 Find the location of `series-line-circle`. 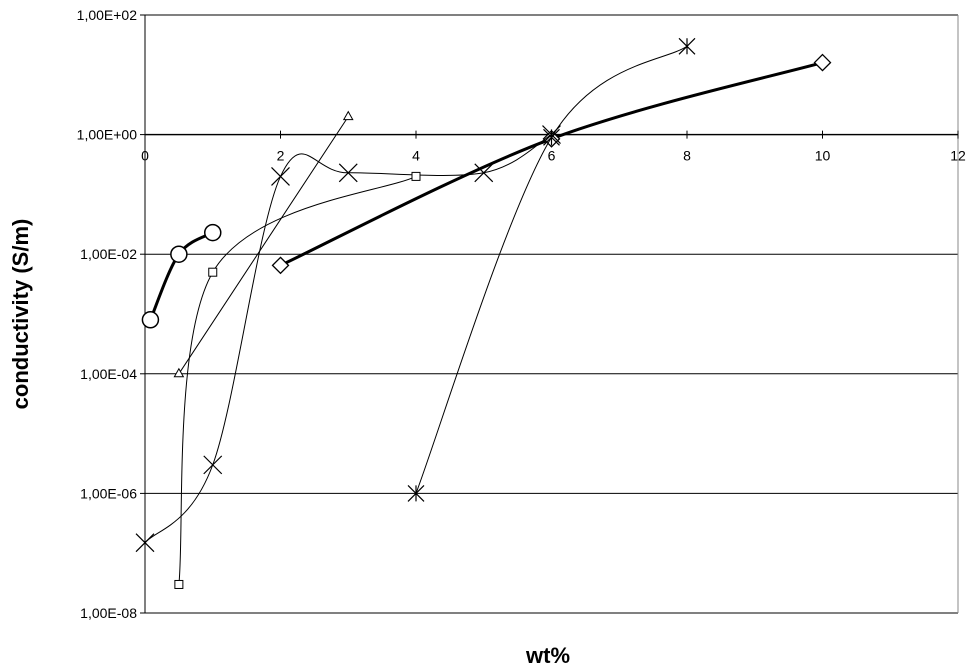

series-line-circle is located at coordinates (181, 276).